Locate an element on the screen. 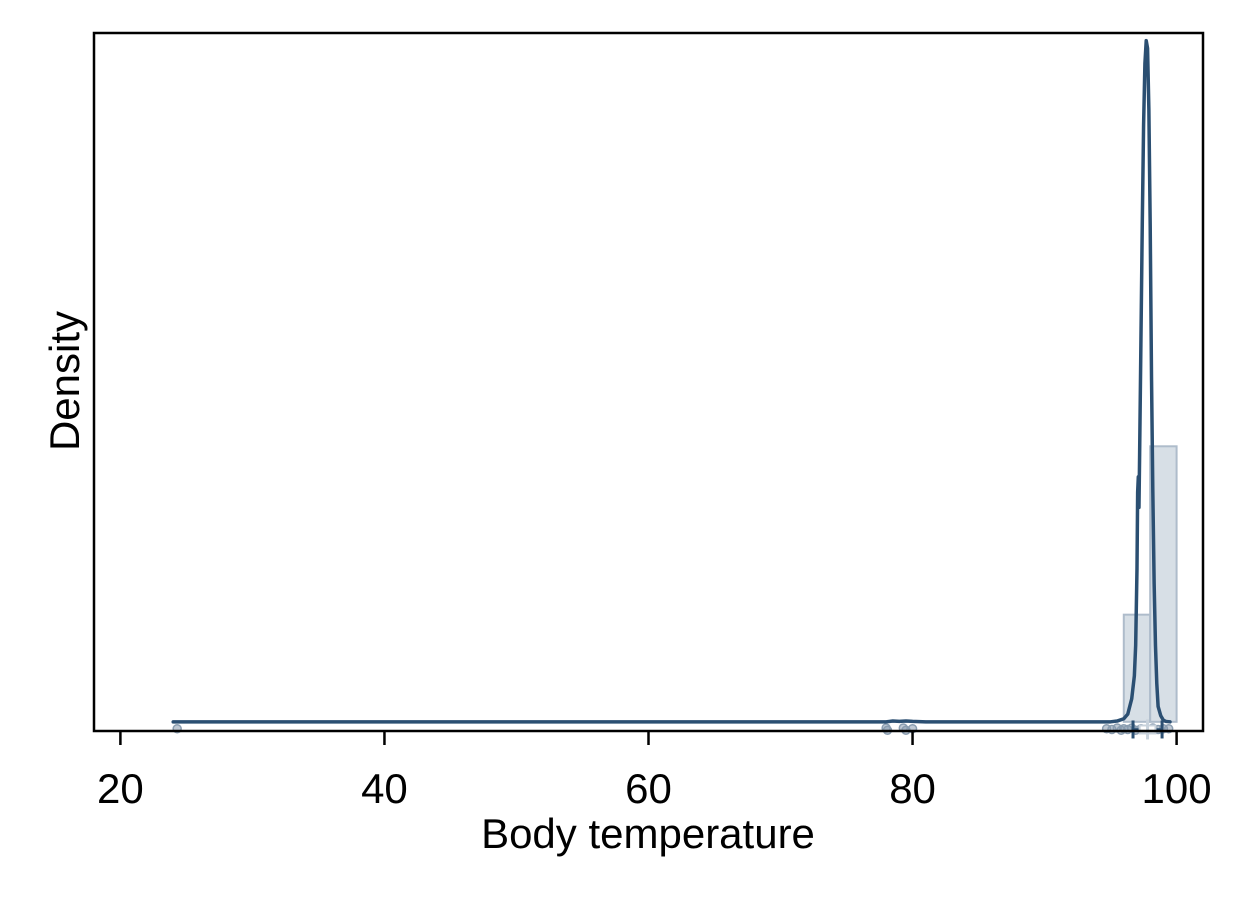 This screenshot has width=1237, height=899. x-tick-label: 40 is located at coordinates (384, 788).